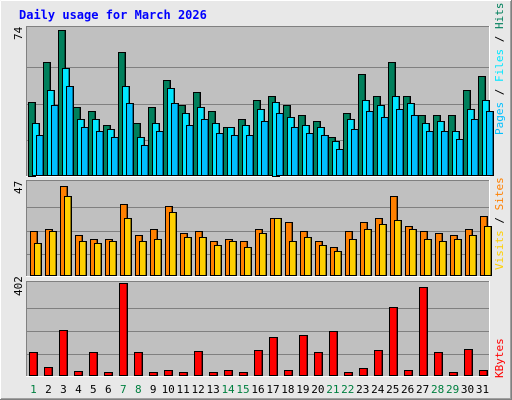 This screenshot has height=400, width=512. What do you see at coordinates (482, 389) in the screenshot?
I see `day-label-31: 31` at bounding box center [482, 389].